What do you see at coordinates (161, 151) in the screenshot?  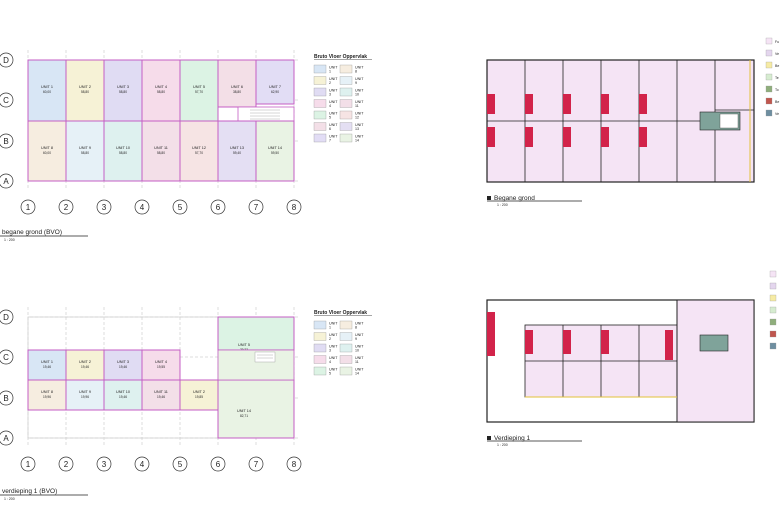 I see `unit-11-ground: UNIT 11 58,80` at bounding box center [161, 151].